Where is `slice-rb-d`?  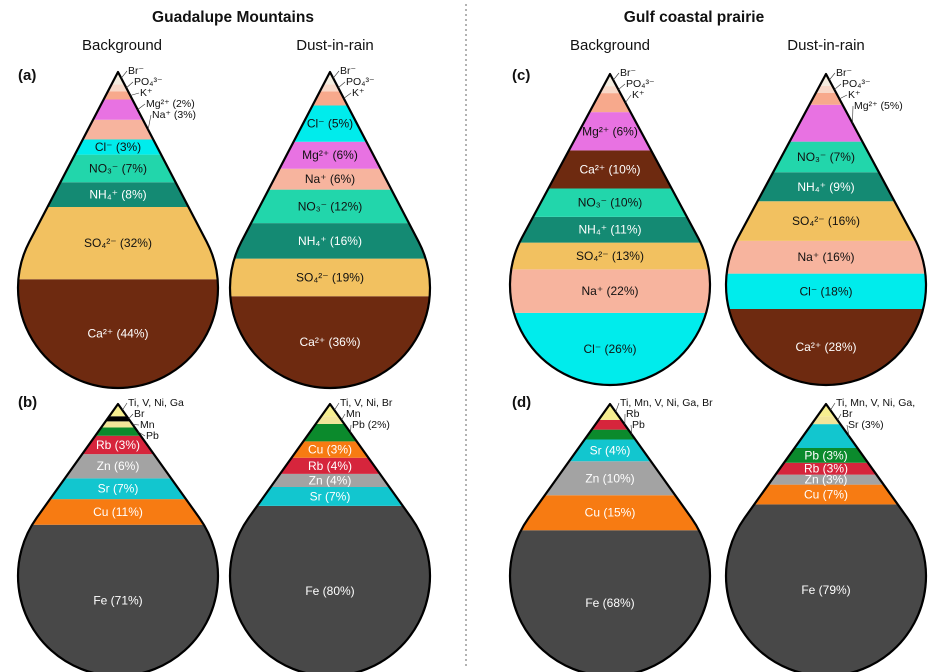 slice-rb-d is located at coordinates (610, 424).